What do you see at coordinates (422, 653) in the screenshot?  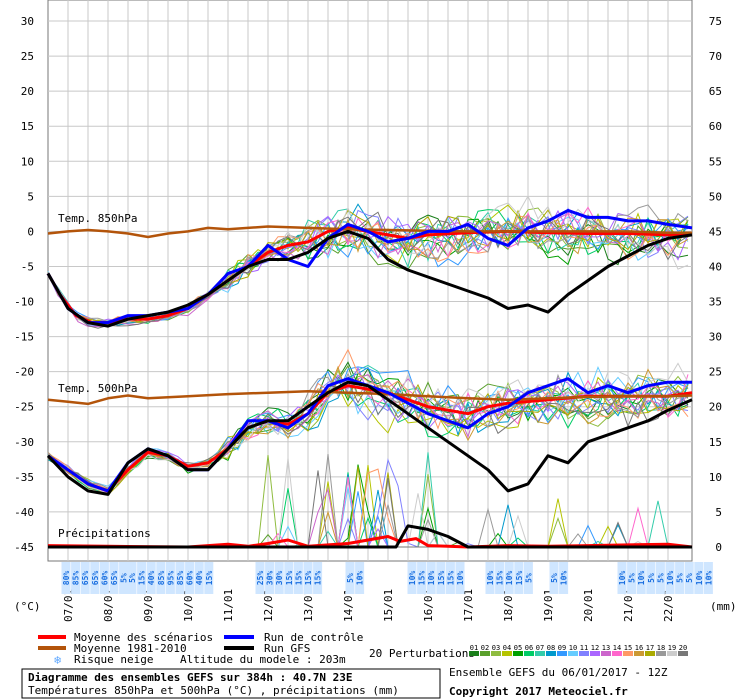 I see `legend-perturbations-label: 20 Perturbations` at bounding box center [422, 653].